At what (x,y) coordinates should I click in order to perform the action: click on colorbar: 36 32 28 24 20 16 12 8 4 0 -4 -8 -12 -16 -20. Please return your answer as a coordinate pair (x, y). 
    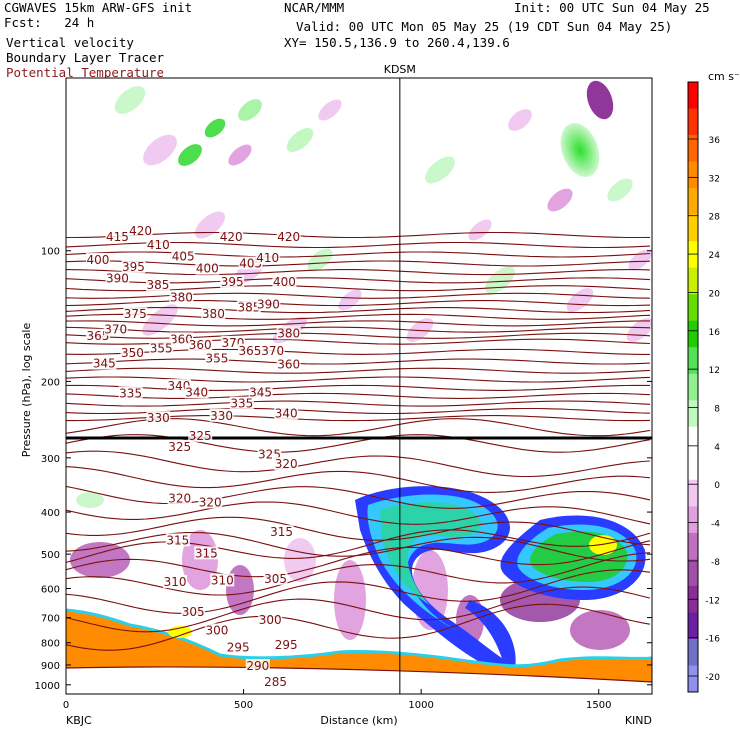
    Looking at the image, I should click on (704, 387).